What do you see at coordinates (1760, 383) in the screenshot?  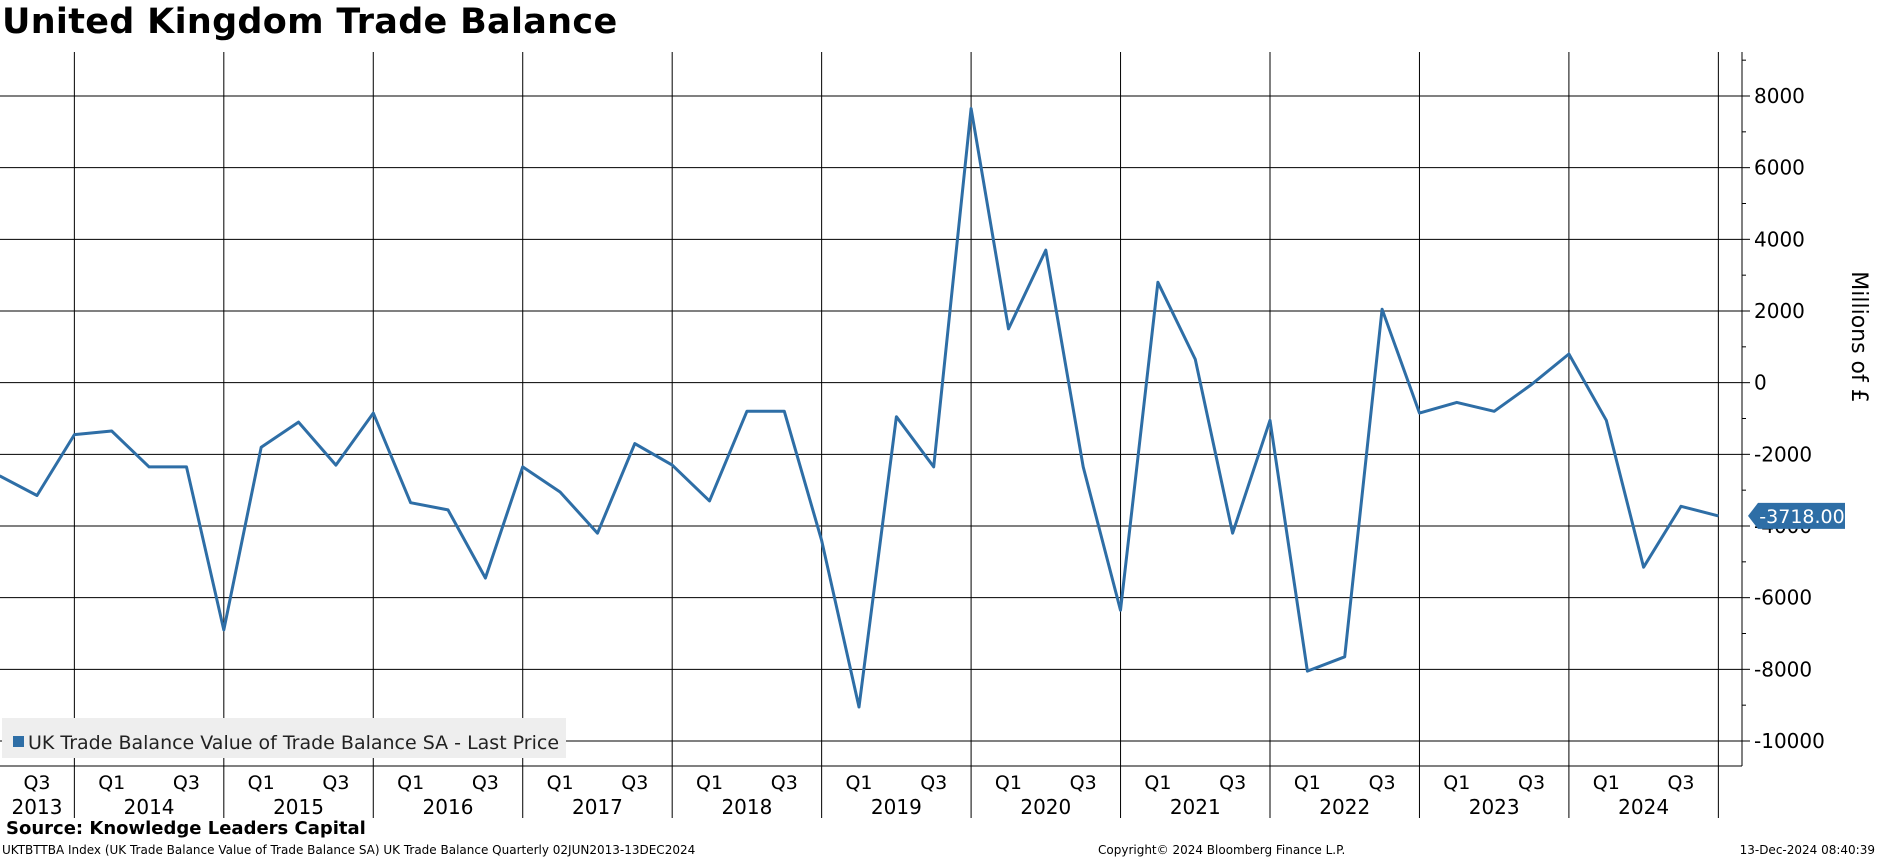 I see `y-tick-label: 0` at bounding box center [1760, 383].